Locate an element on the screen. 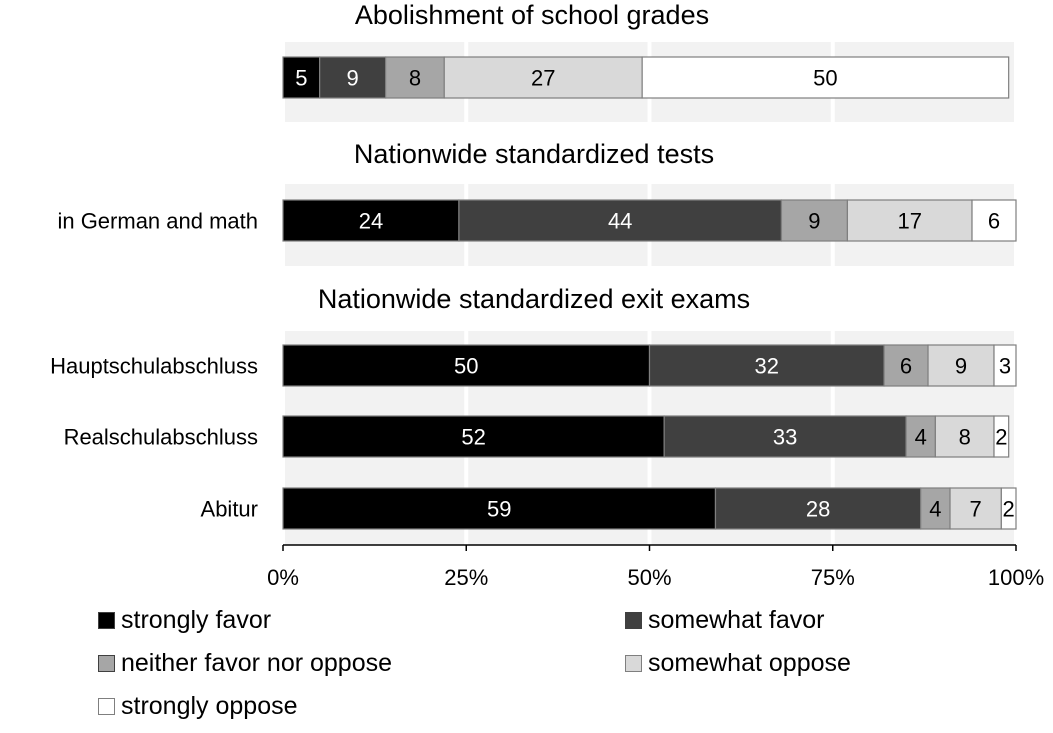 This screenshot has width=1053, height=733. row-label: Realschulabschluss is located at coordinates (161, 437).